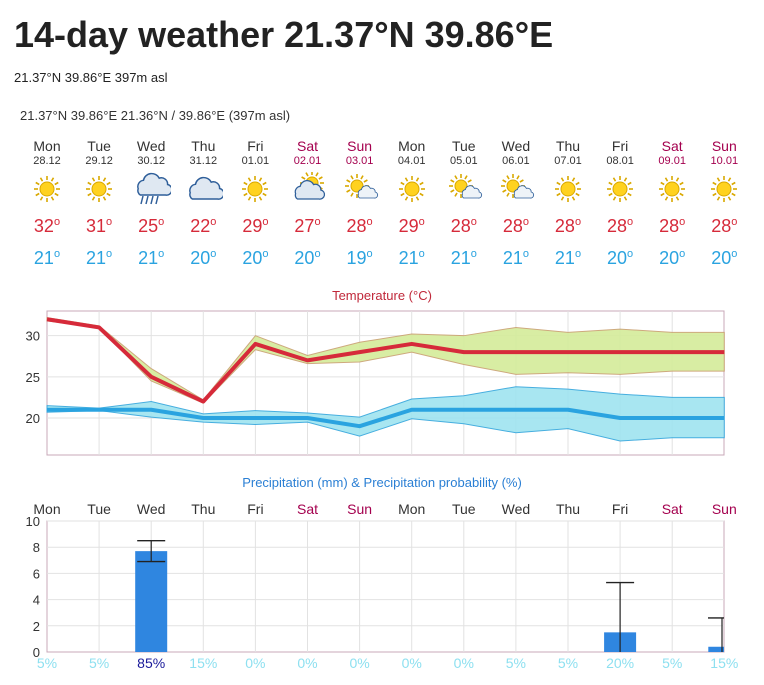 Image resolution: width=764 pixels, height=685 pixels. Describe the element at coordinates (99, 146) in the screenshot. I see `day-name: Tue` at that location.